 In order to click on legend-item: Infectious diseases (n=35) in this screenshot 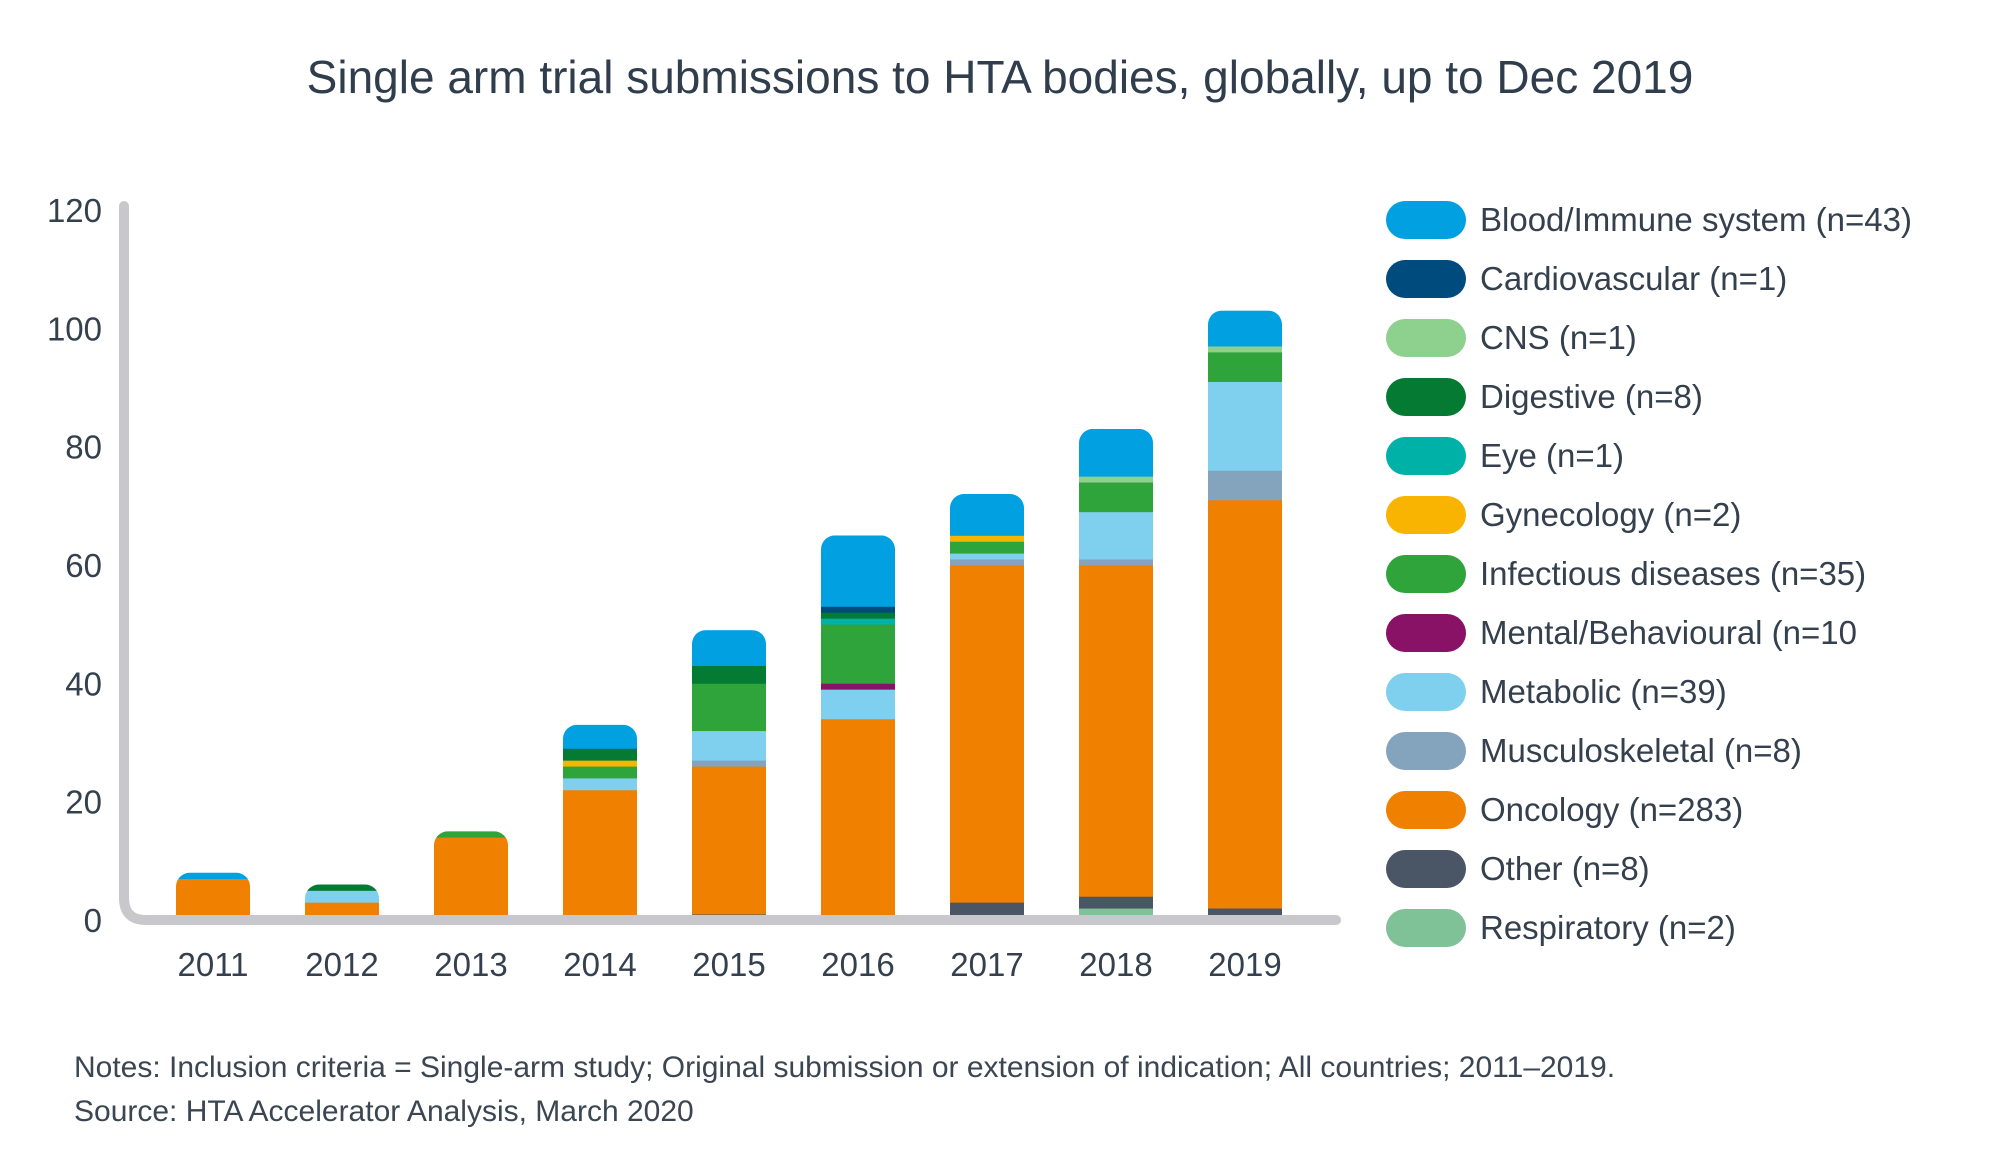, I will do `click(1686, 573)`.